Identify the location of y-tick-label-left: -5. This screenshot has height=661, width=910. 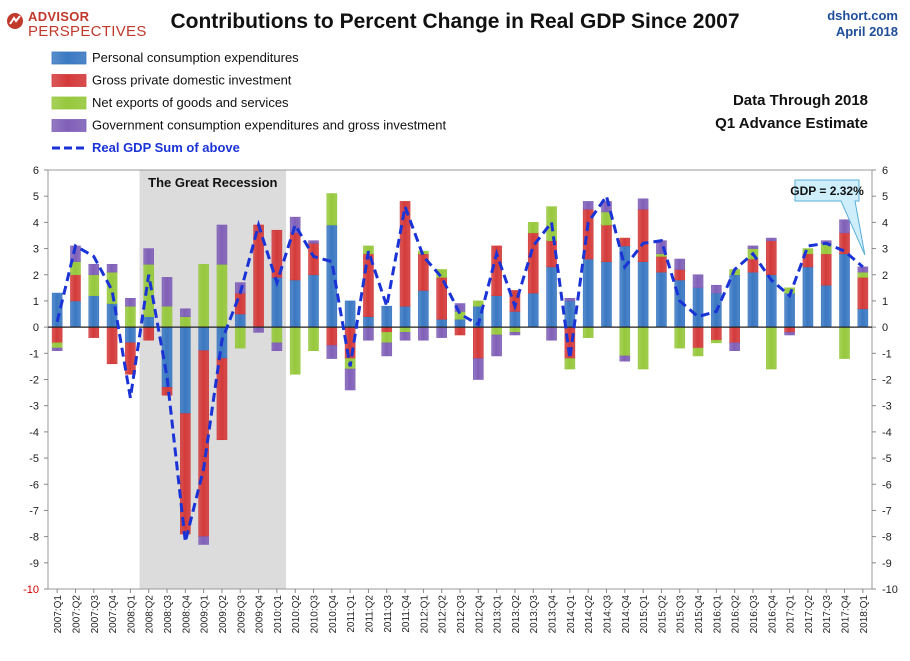
(34, 459).